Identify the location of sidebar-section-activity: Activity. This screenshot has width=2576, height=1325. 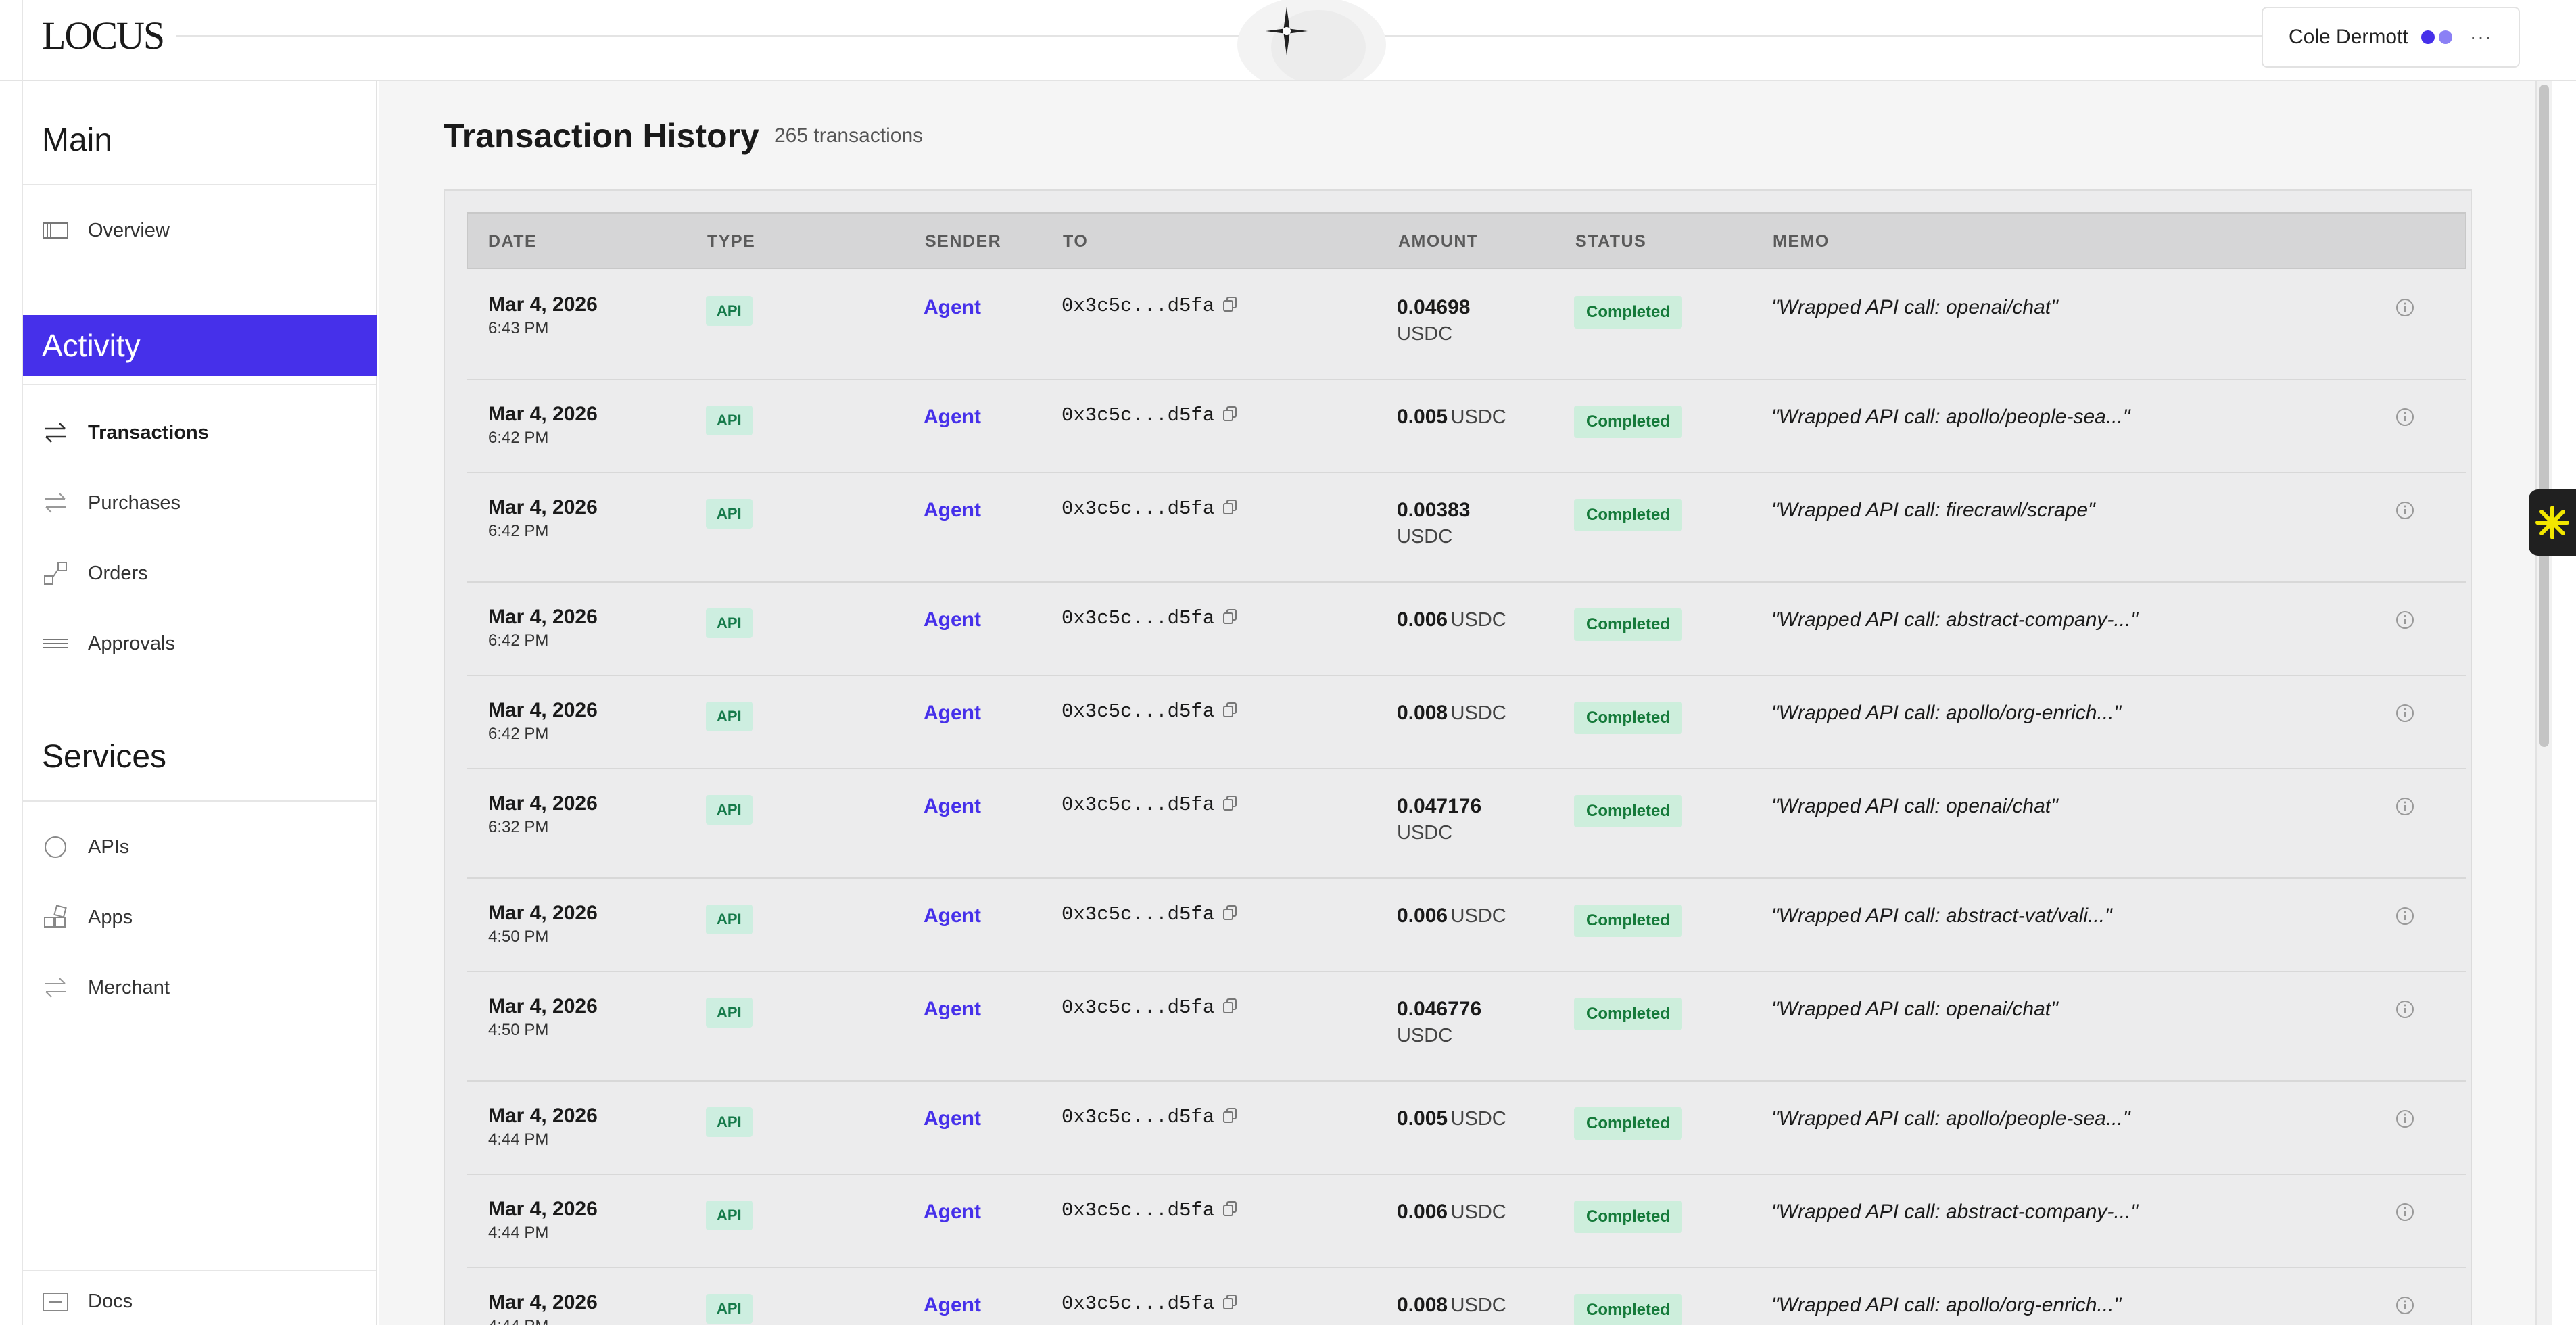
(199, 345).